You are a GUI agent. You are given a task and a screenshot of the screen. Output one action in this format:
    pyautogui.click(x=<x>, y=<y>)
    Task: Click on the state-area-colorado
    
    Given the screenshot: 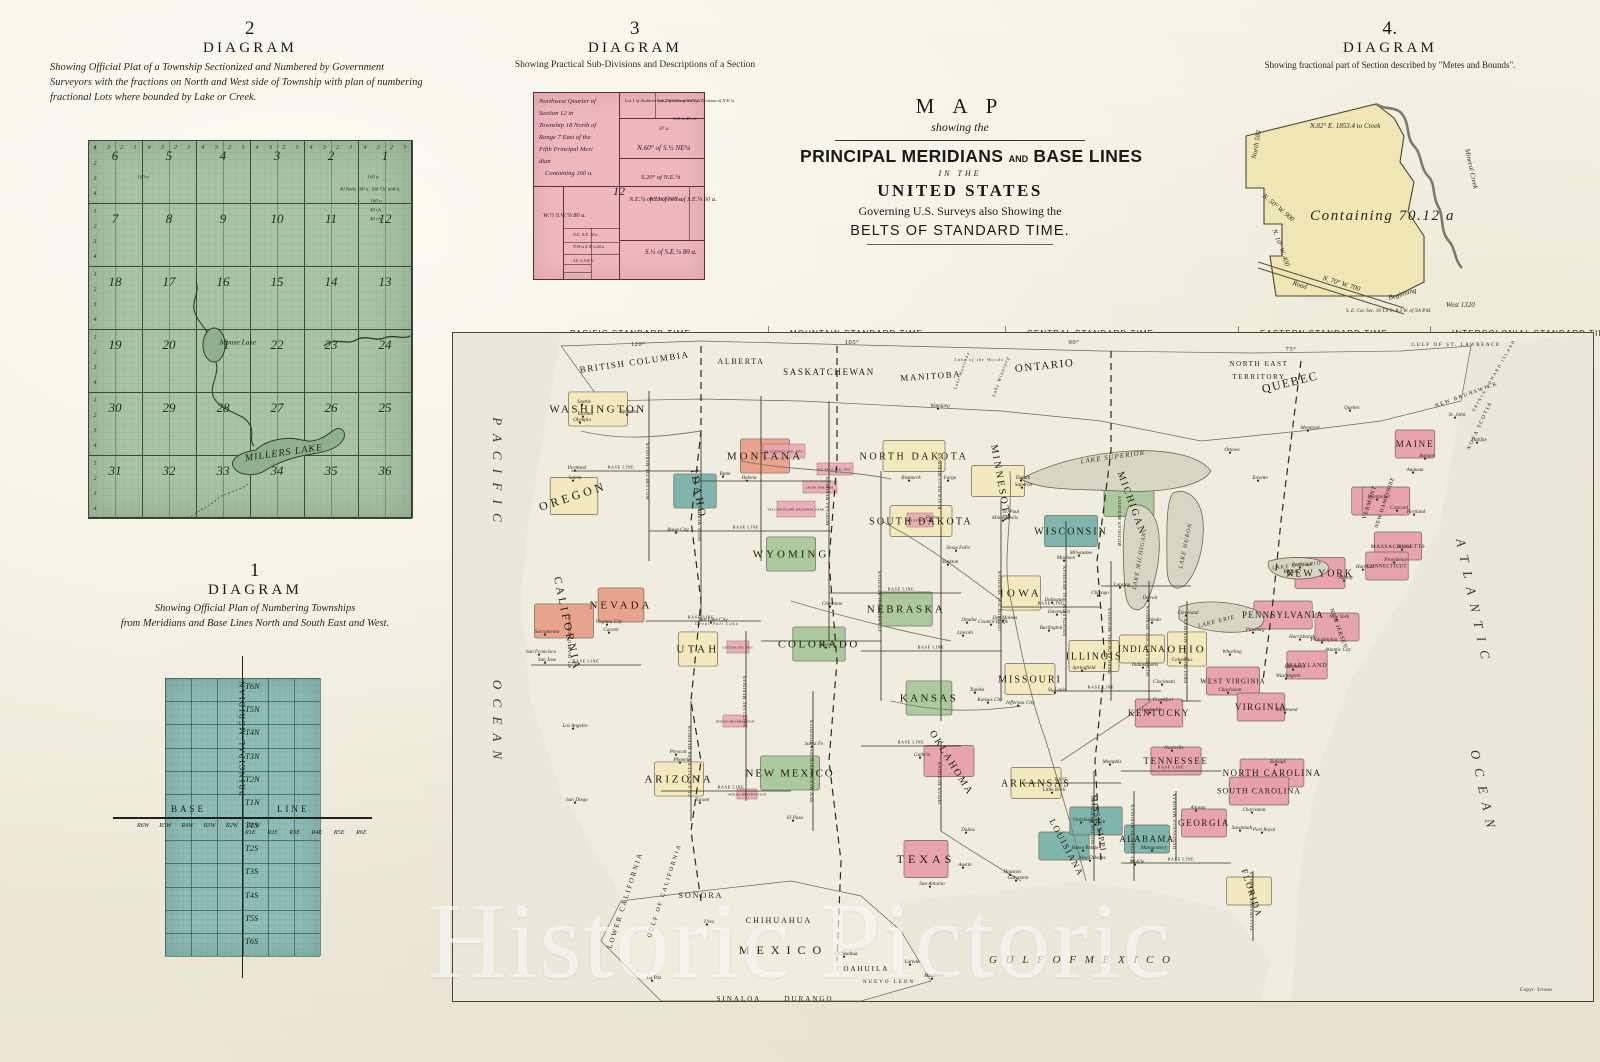 What is the action you would take?
    pyautogui.click(x=819, y=644)
    